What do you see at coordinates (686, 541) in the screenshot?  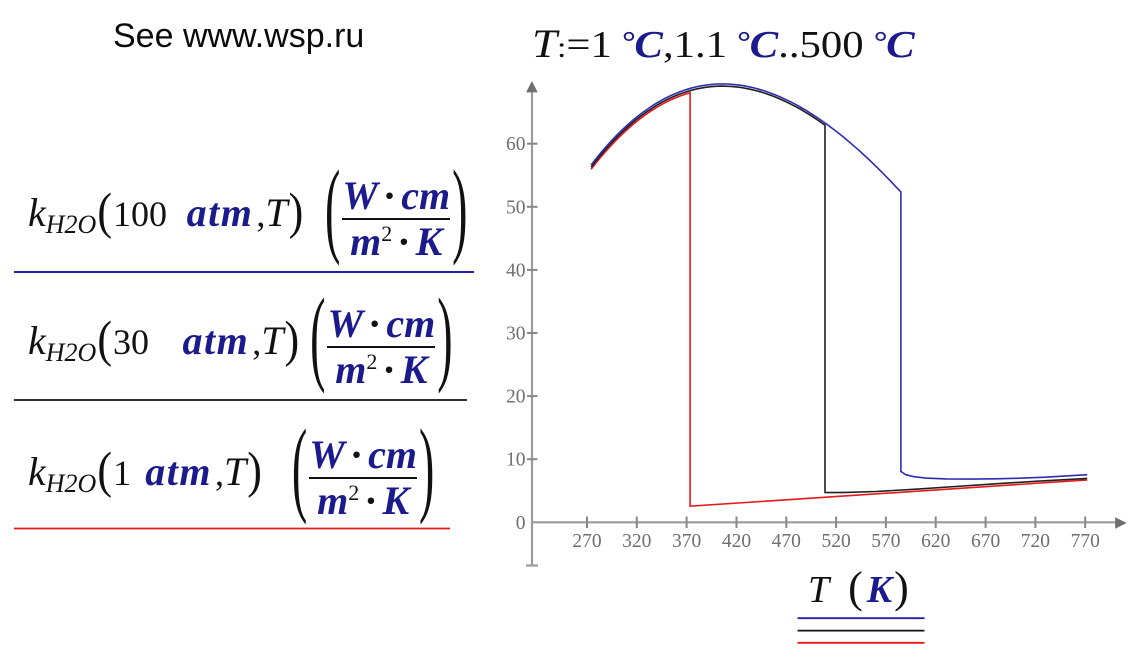 I see `svg-text: 370` at bounding box center [686, 541].